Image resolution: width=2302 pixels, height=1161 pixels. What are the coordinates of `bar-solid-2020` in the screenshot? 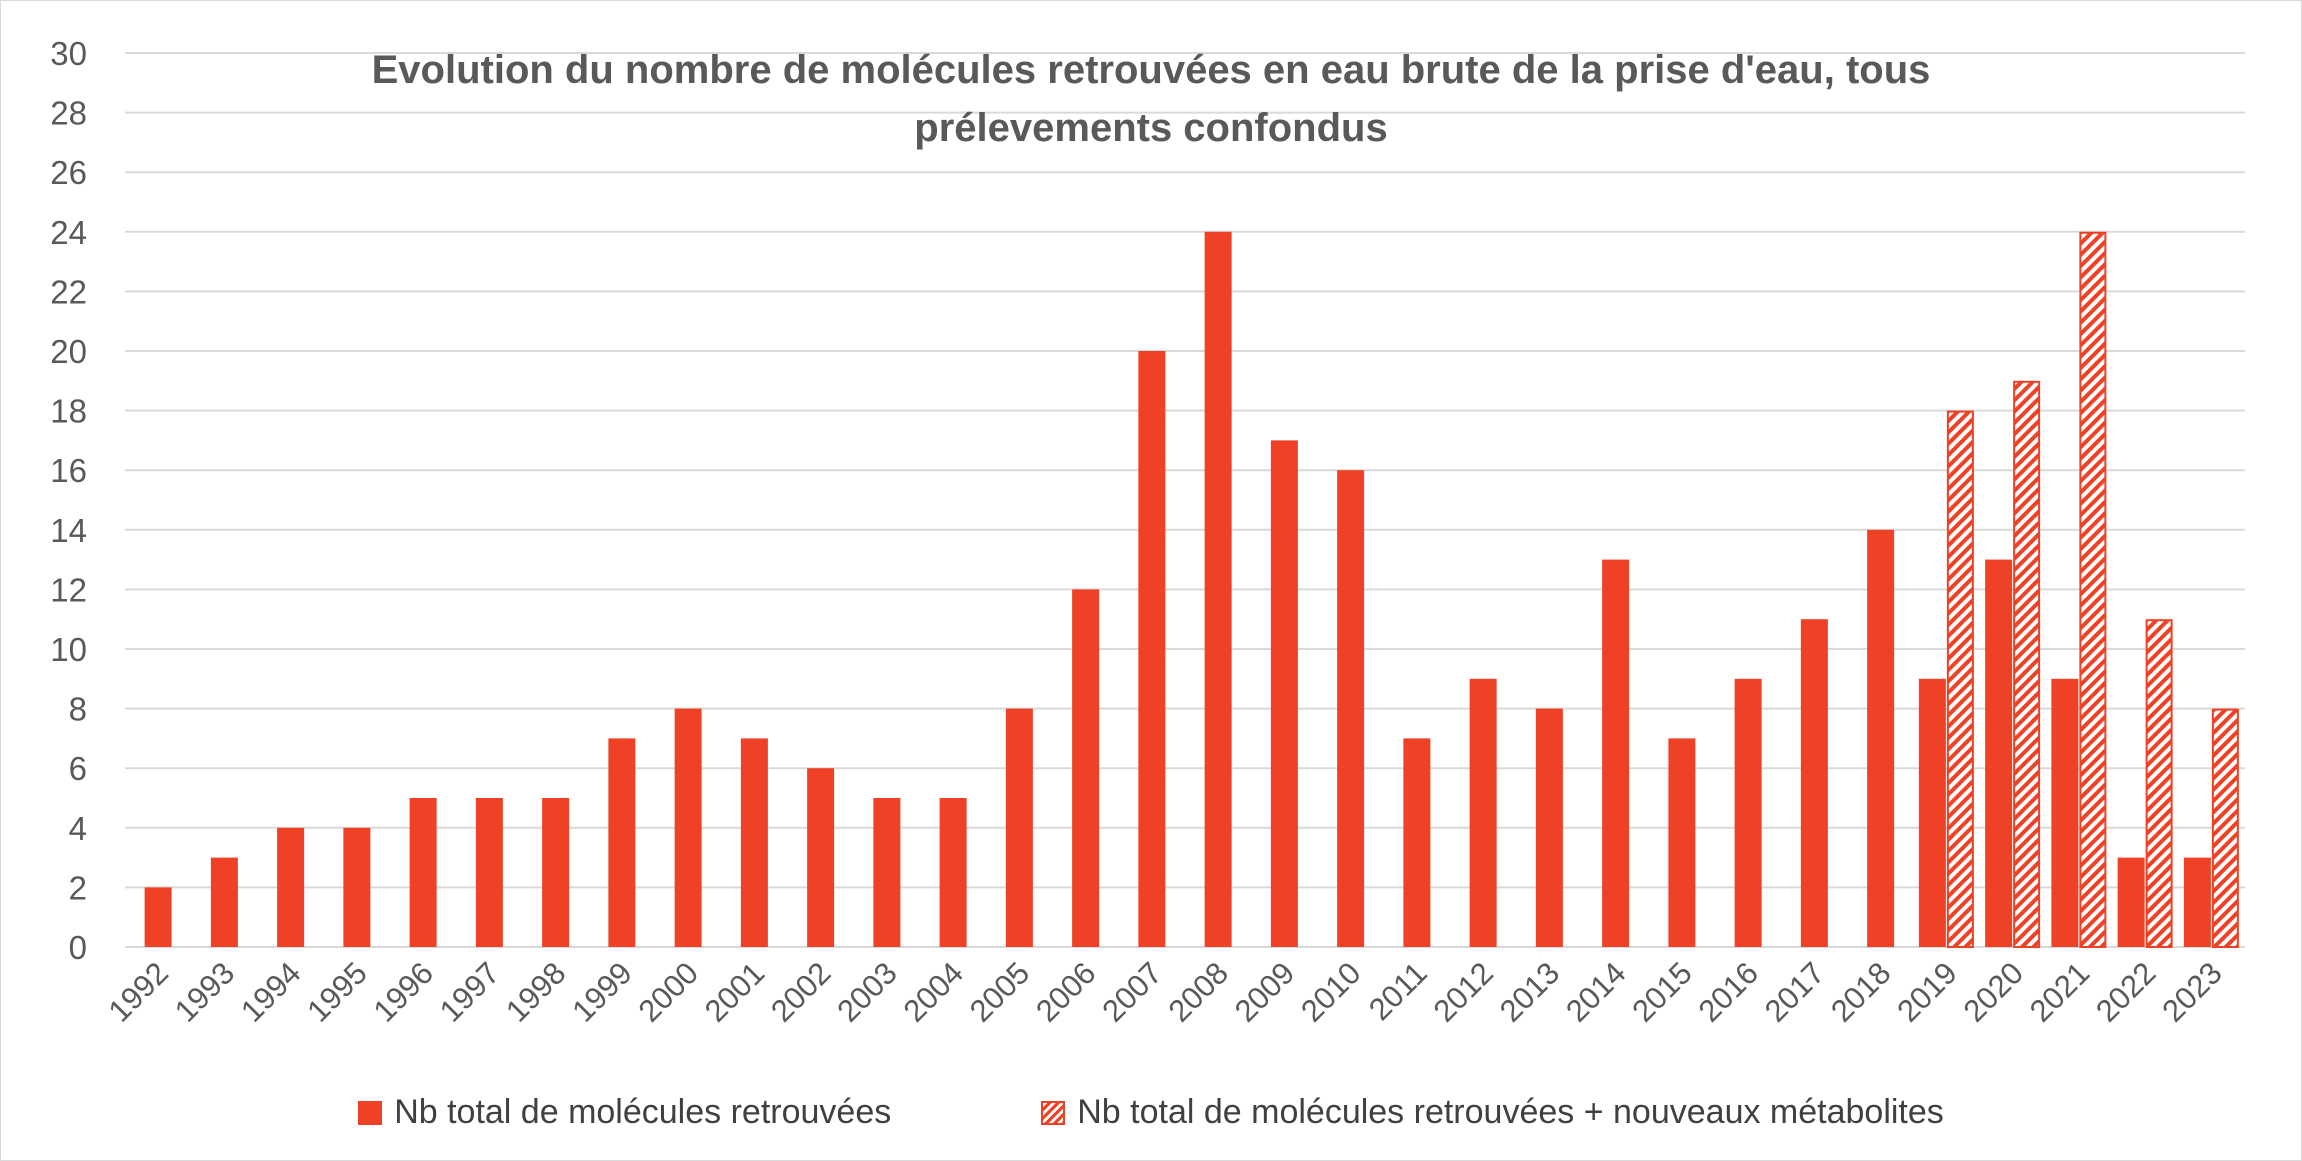 It's located at (1999, 753).